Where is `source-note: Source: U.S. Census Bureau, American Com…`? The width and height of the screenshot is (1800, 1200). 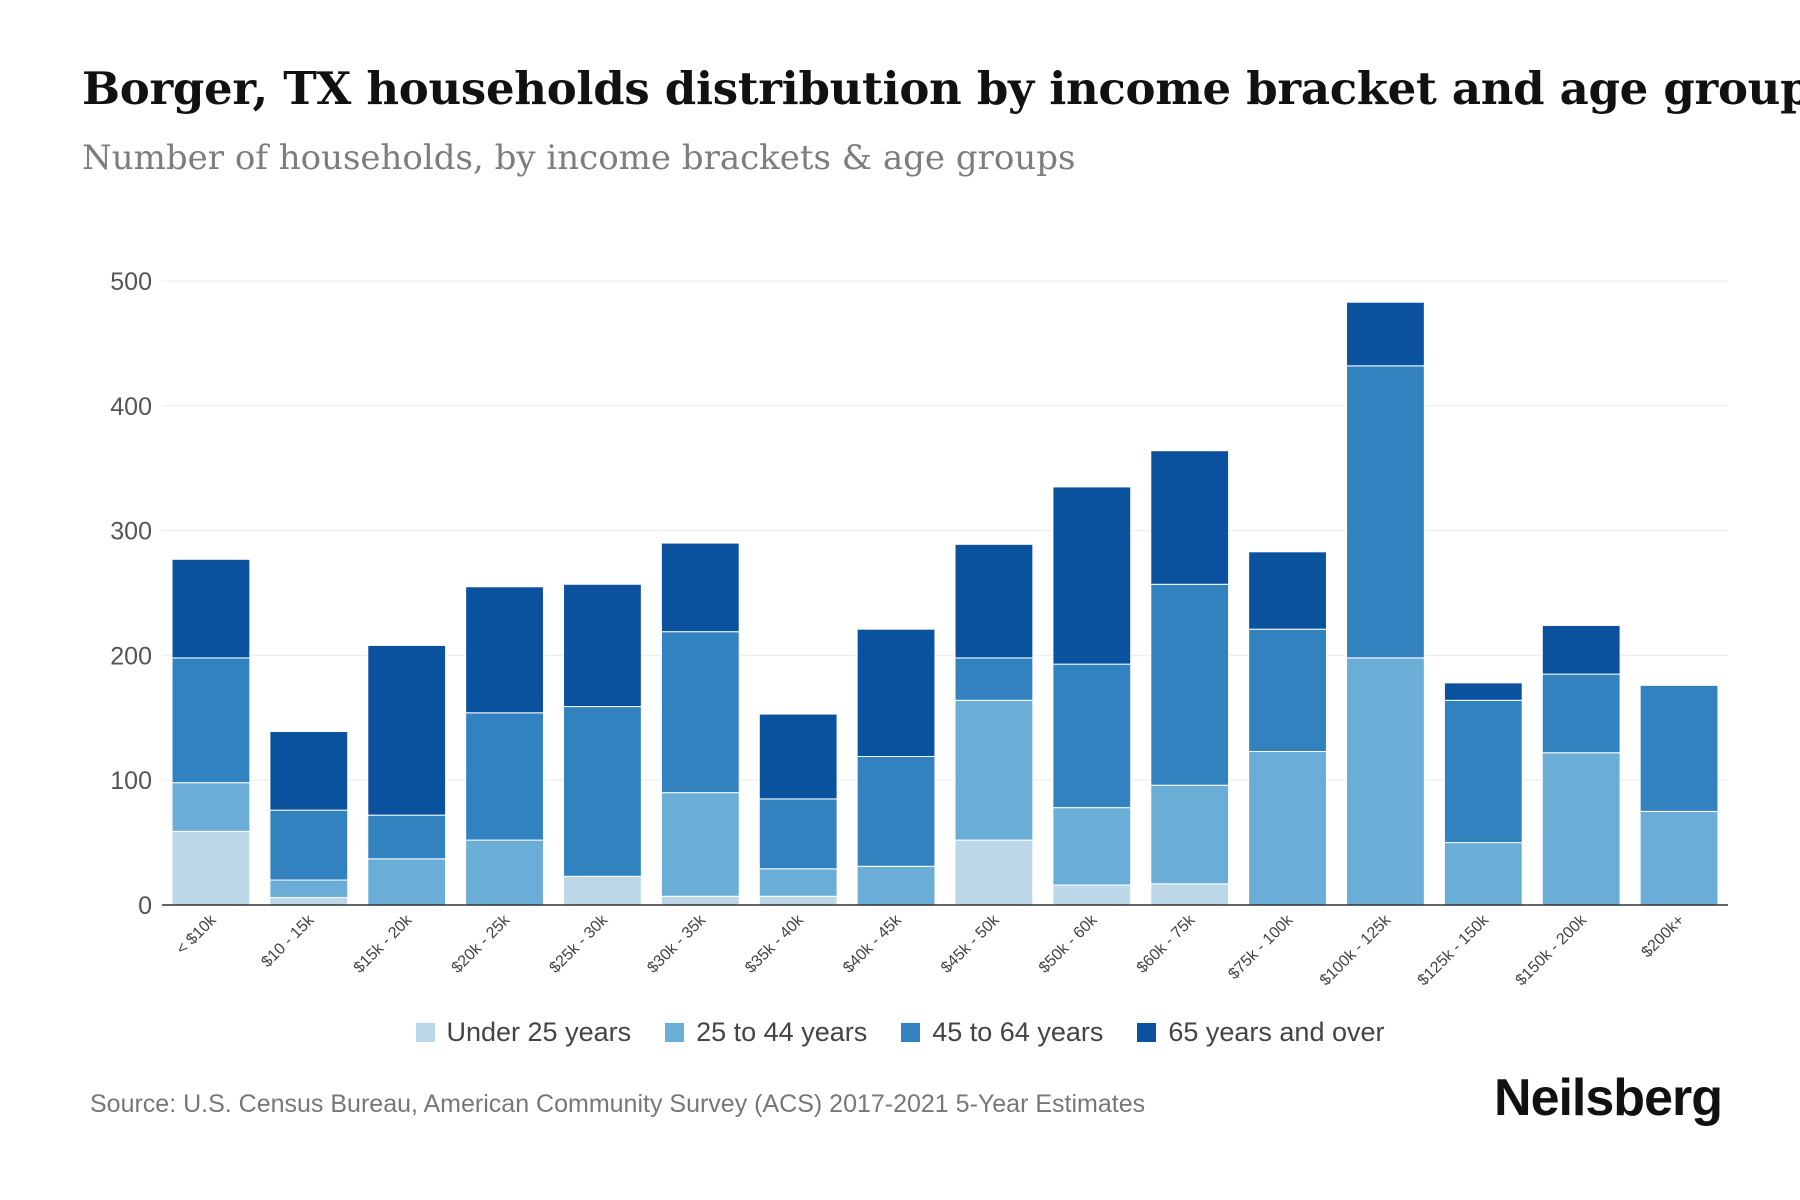
source-note: Source: U.S. Census Bureau, American Com… is located at coordinates (618, 1104).